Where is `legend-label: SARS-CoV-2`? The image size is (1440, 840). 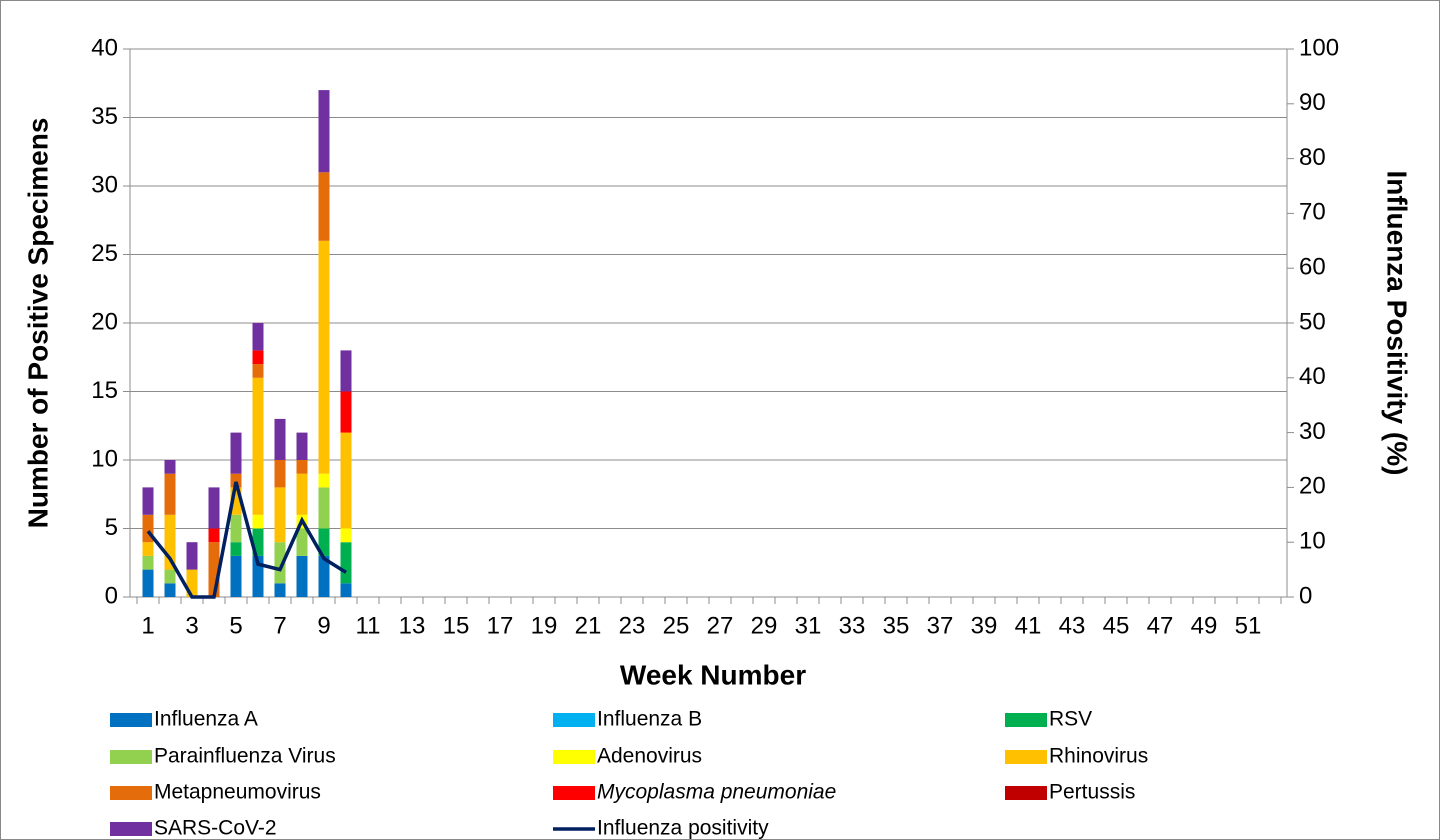
legend-label: SARS-CoV-2 is located at coordinates (215, 828).